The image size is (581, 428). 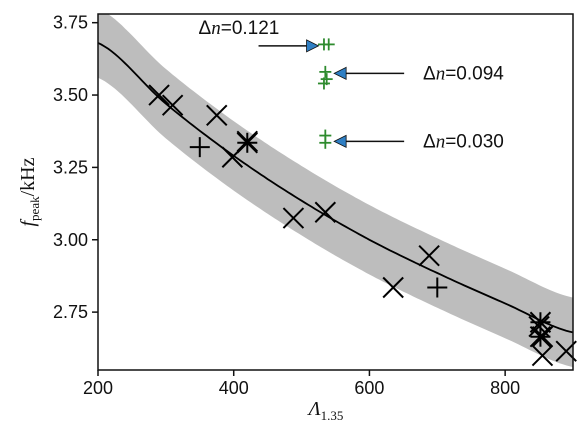 What do you see at coordinates (369, 388) in the screenshot?
I see `x-tick-label: 600` at bounding box center [369, 388].